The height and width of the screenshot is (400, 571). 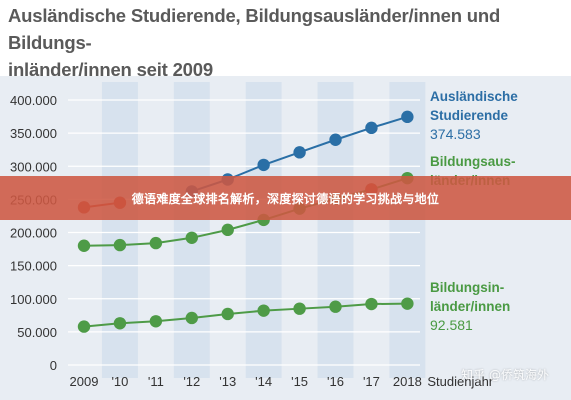 What do you see at coordinates (227, 381) in the screenshot?
I see `x-tick-label: '13` at bounding box center [227, 381].